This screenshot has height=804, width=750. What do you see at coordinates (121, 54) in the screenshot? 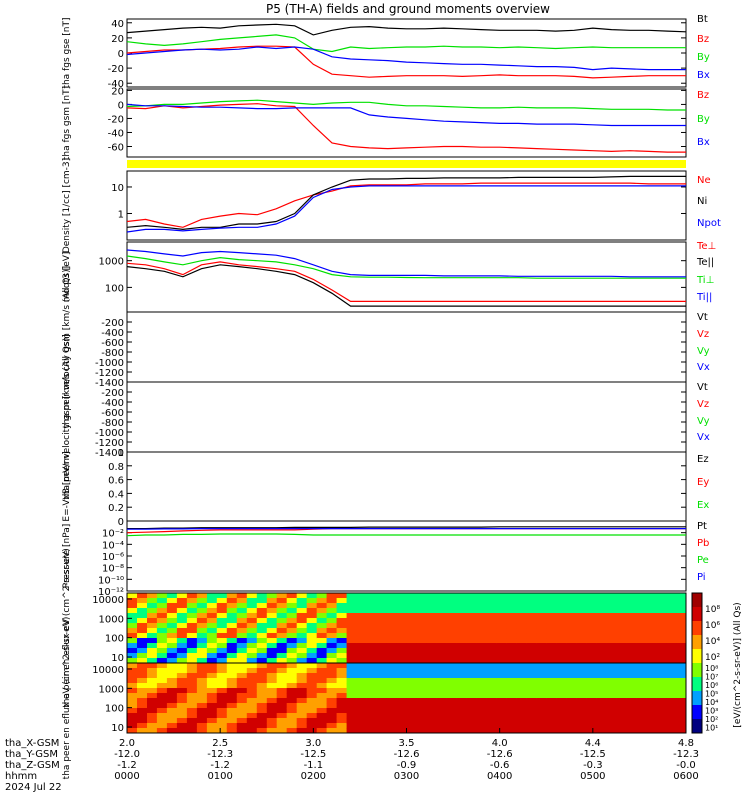
I see `y-tick-label: 0` at bounding box center [121, 54].